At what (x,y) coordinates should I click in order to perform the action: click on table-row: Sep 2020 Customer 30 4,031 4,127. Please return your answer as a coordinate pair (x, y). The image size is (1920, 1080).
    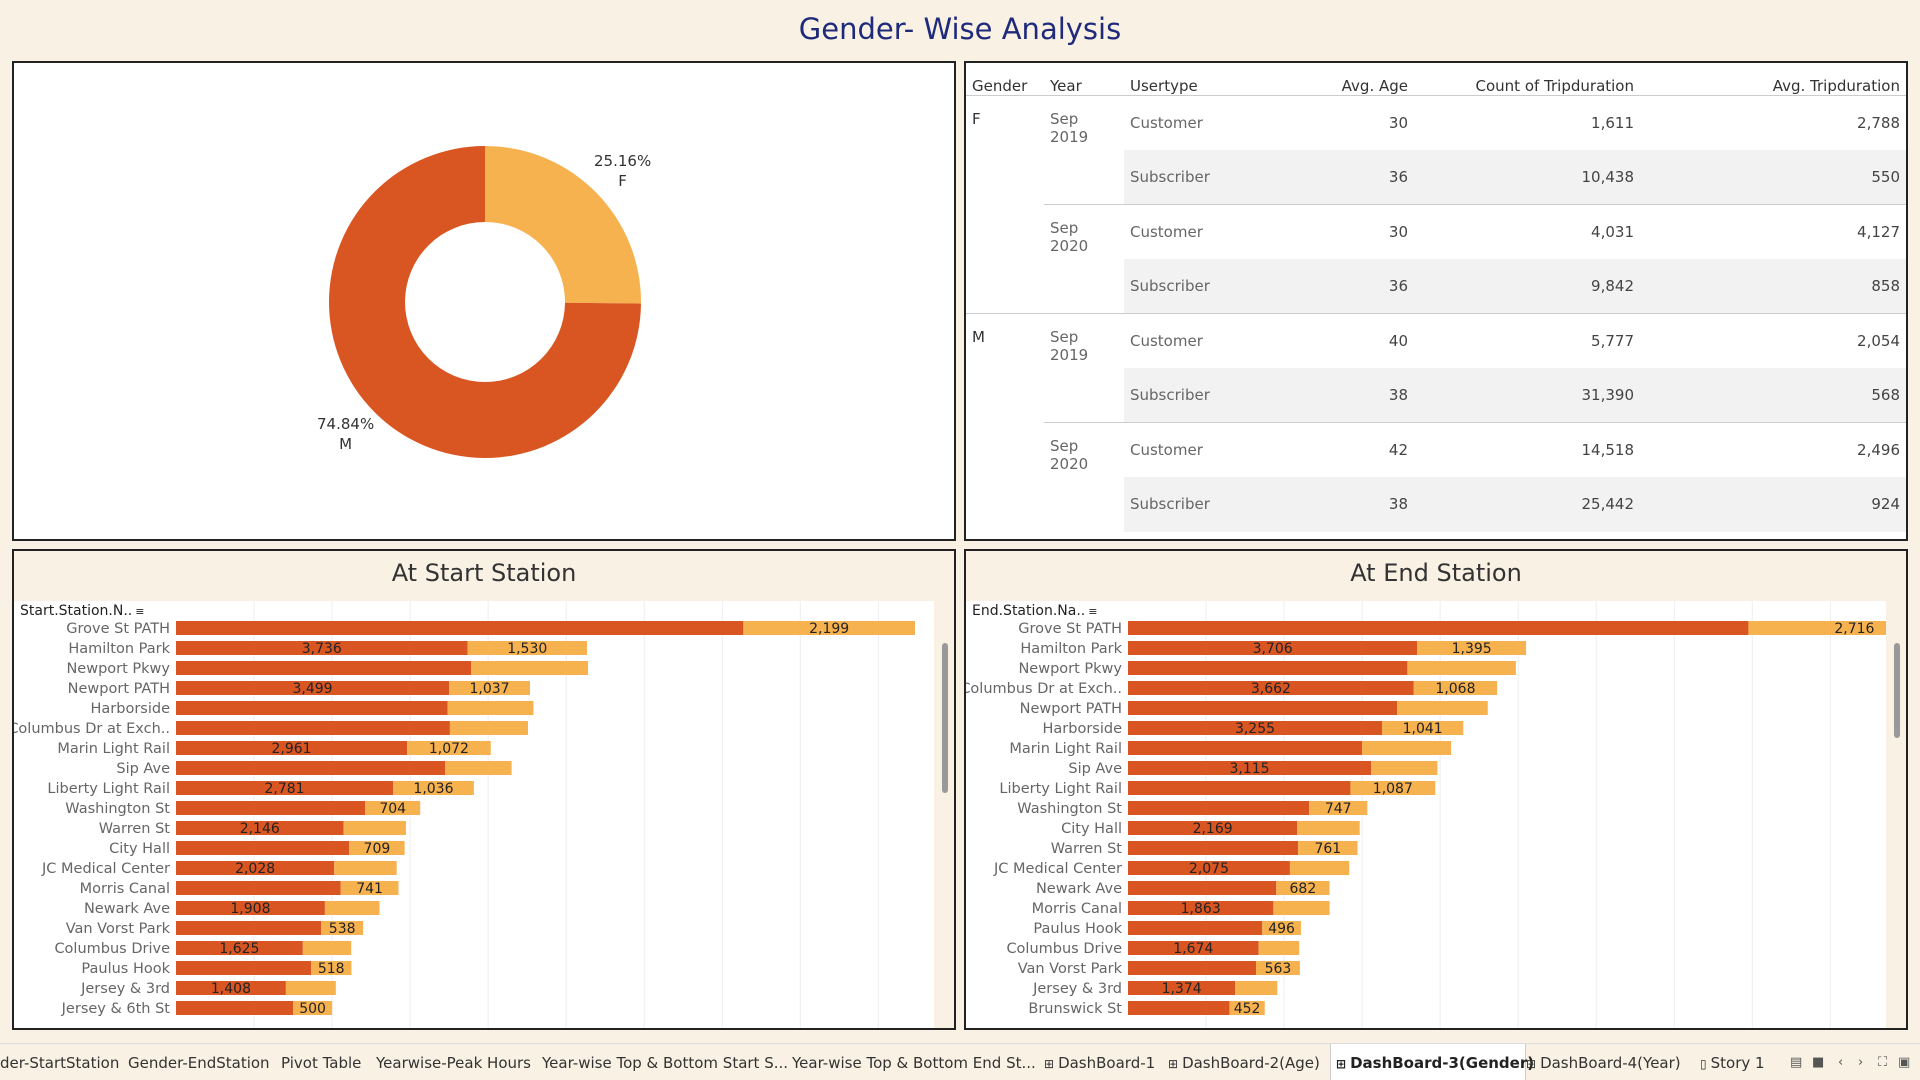
    Looking at the image, I should click on (1436, 231).